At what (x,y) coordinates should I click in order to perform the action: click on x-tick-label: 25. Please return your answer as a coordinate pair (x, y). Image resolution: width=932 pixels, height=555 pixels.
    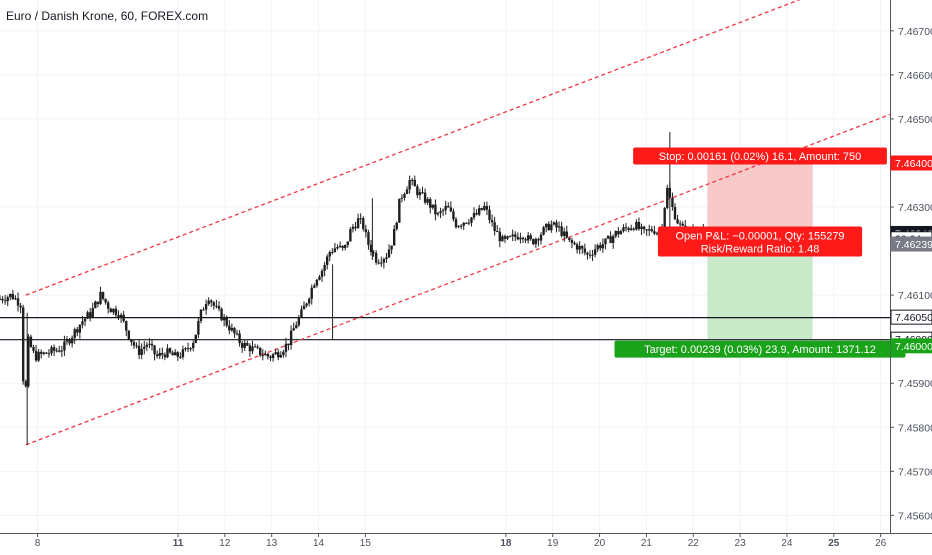
    Looking at the image, I should click on (834, 543).